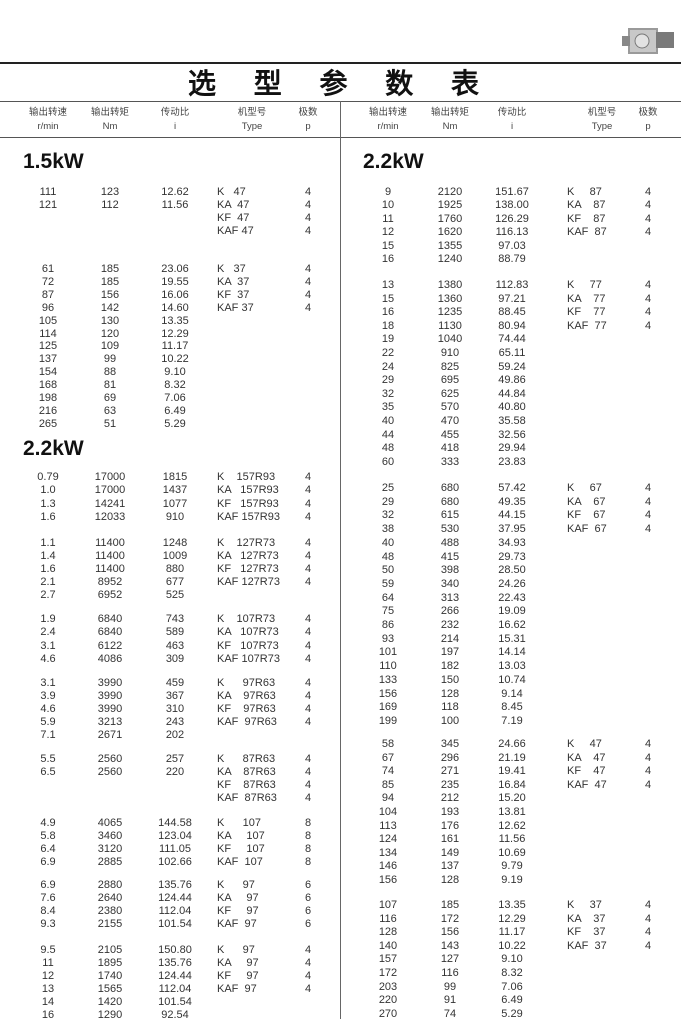 This screenshot has width=681, height=1019. Describe the element at coordinates (175, 385) in the screenshot. I see `ratio: 8.32` at that location.